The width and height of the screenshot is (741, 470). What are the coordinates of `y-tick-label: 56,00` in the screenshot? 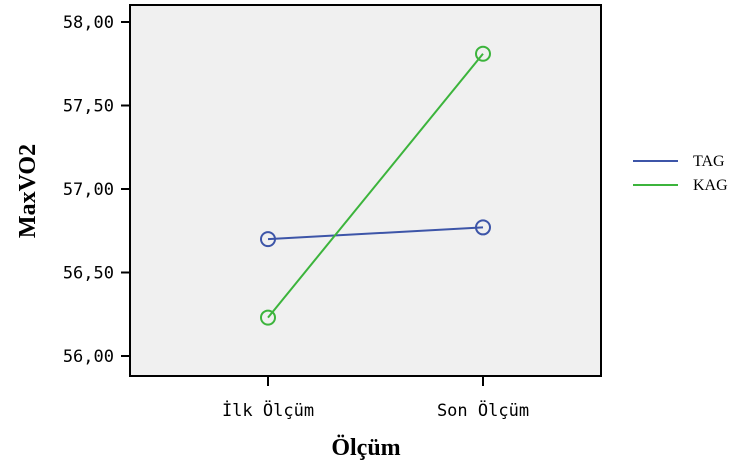 It's located at (88, 357).